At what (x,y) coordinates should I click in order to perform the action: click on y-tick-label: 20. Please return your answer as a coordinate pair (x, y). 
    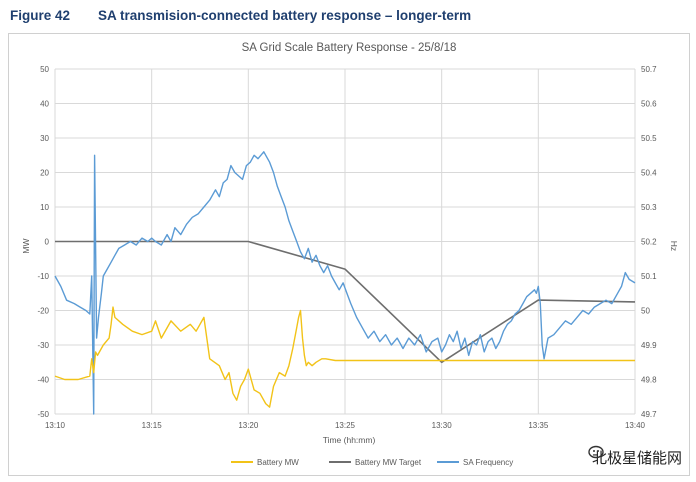
    Looking at the image, I should click on (44, 173).